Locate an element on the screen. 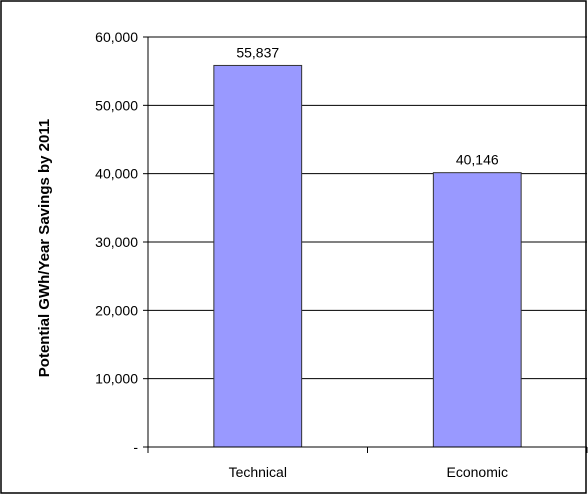 The height and width of the screenshot is (496, 588). x-category-label: Technical is located at coordinates (258, 472).